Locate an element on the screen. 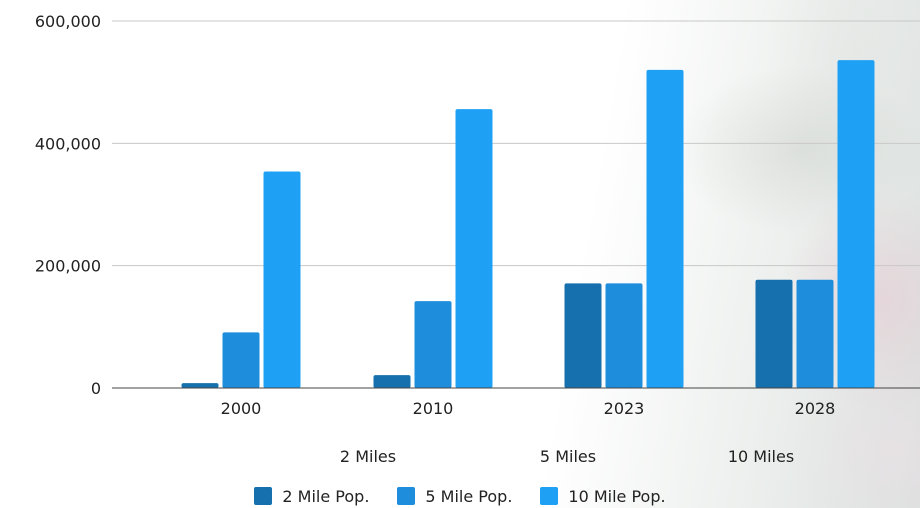  legend-label-10-mile: 10 Mile Pop. is located at coordinates (617, 496).